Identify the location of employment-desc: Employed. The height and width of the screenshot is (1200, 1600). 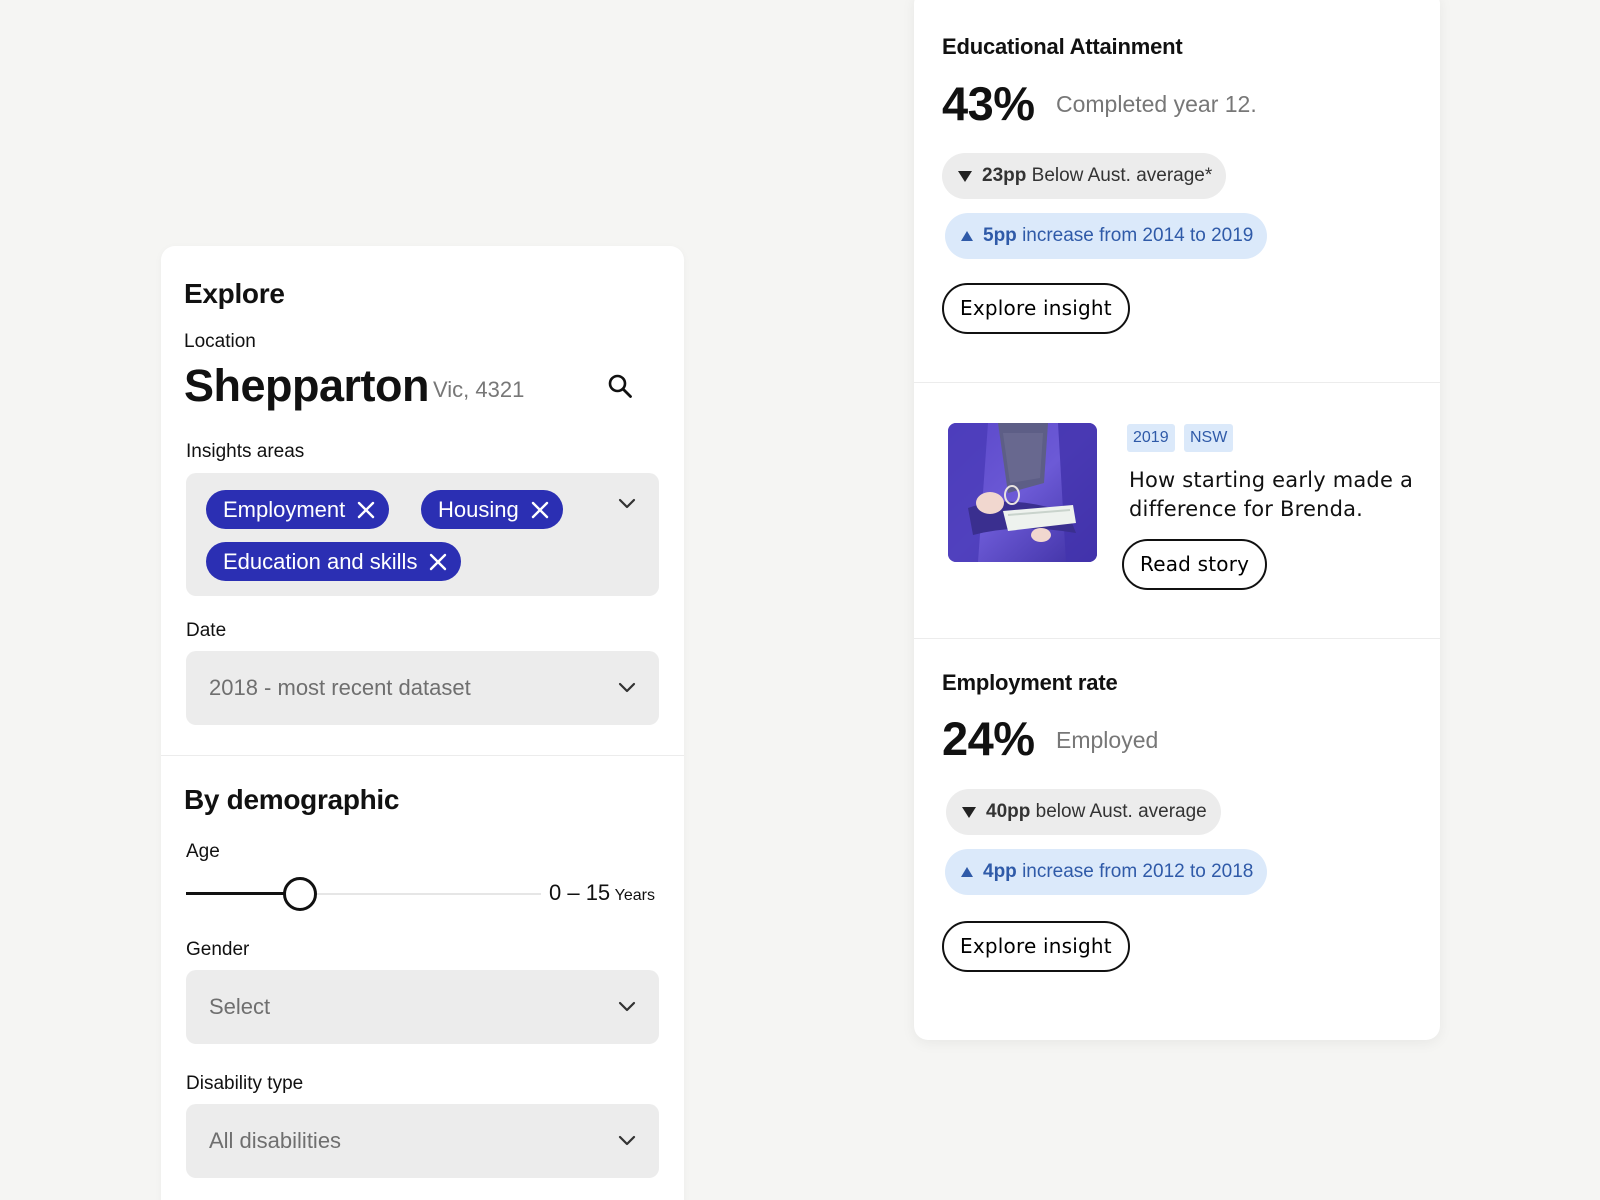
(1107, 740).